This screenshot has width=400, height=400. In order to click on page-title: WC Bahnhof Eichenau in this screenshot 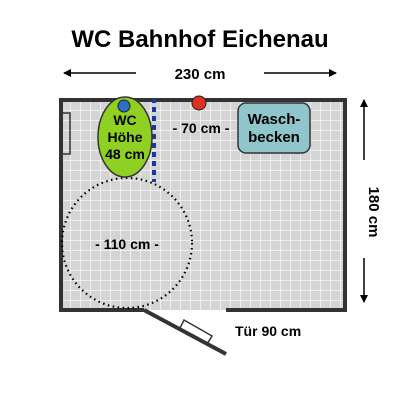, I will do `click(200, 39)`.